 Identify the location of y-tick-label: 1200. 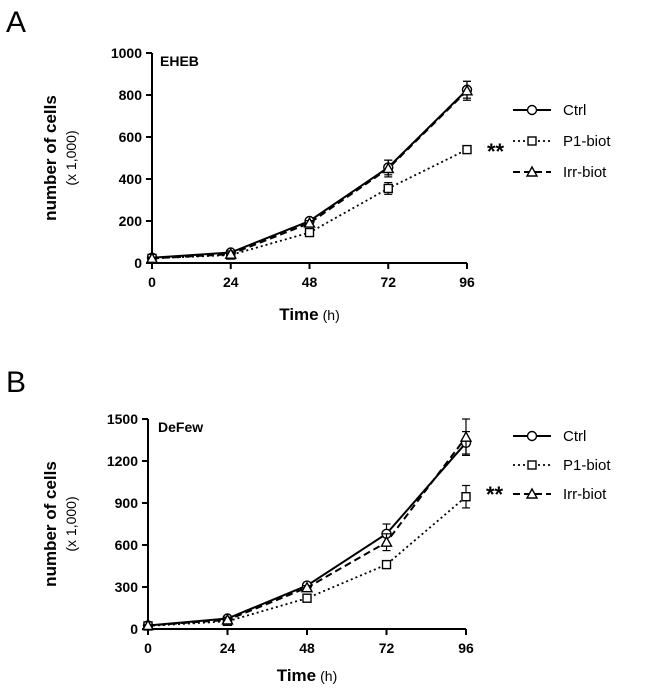
(122, 461).